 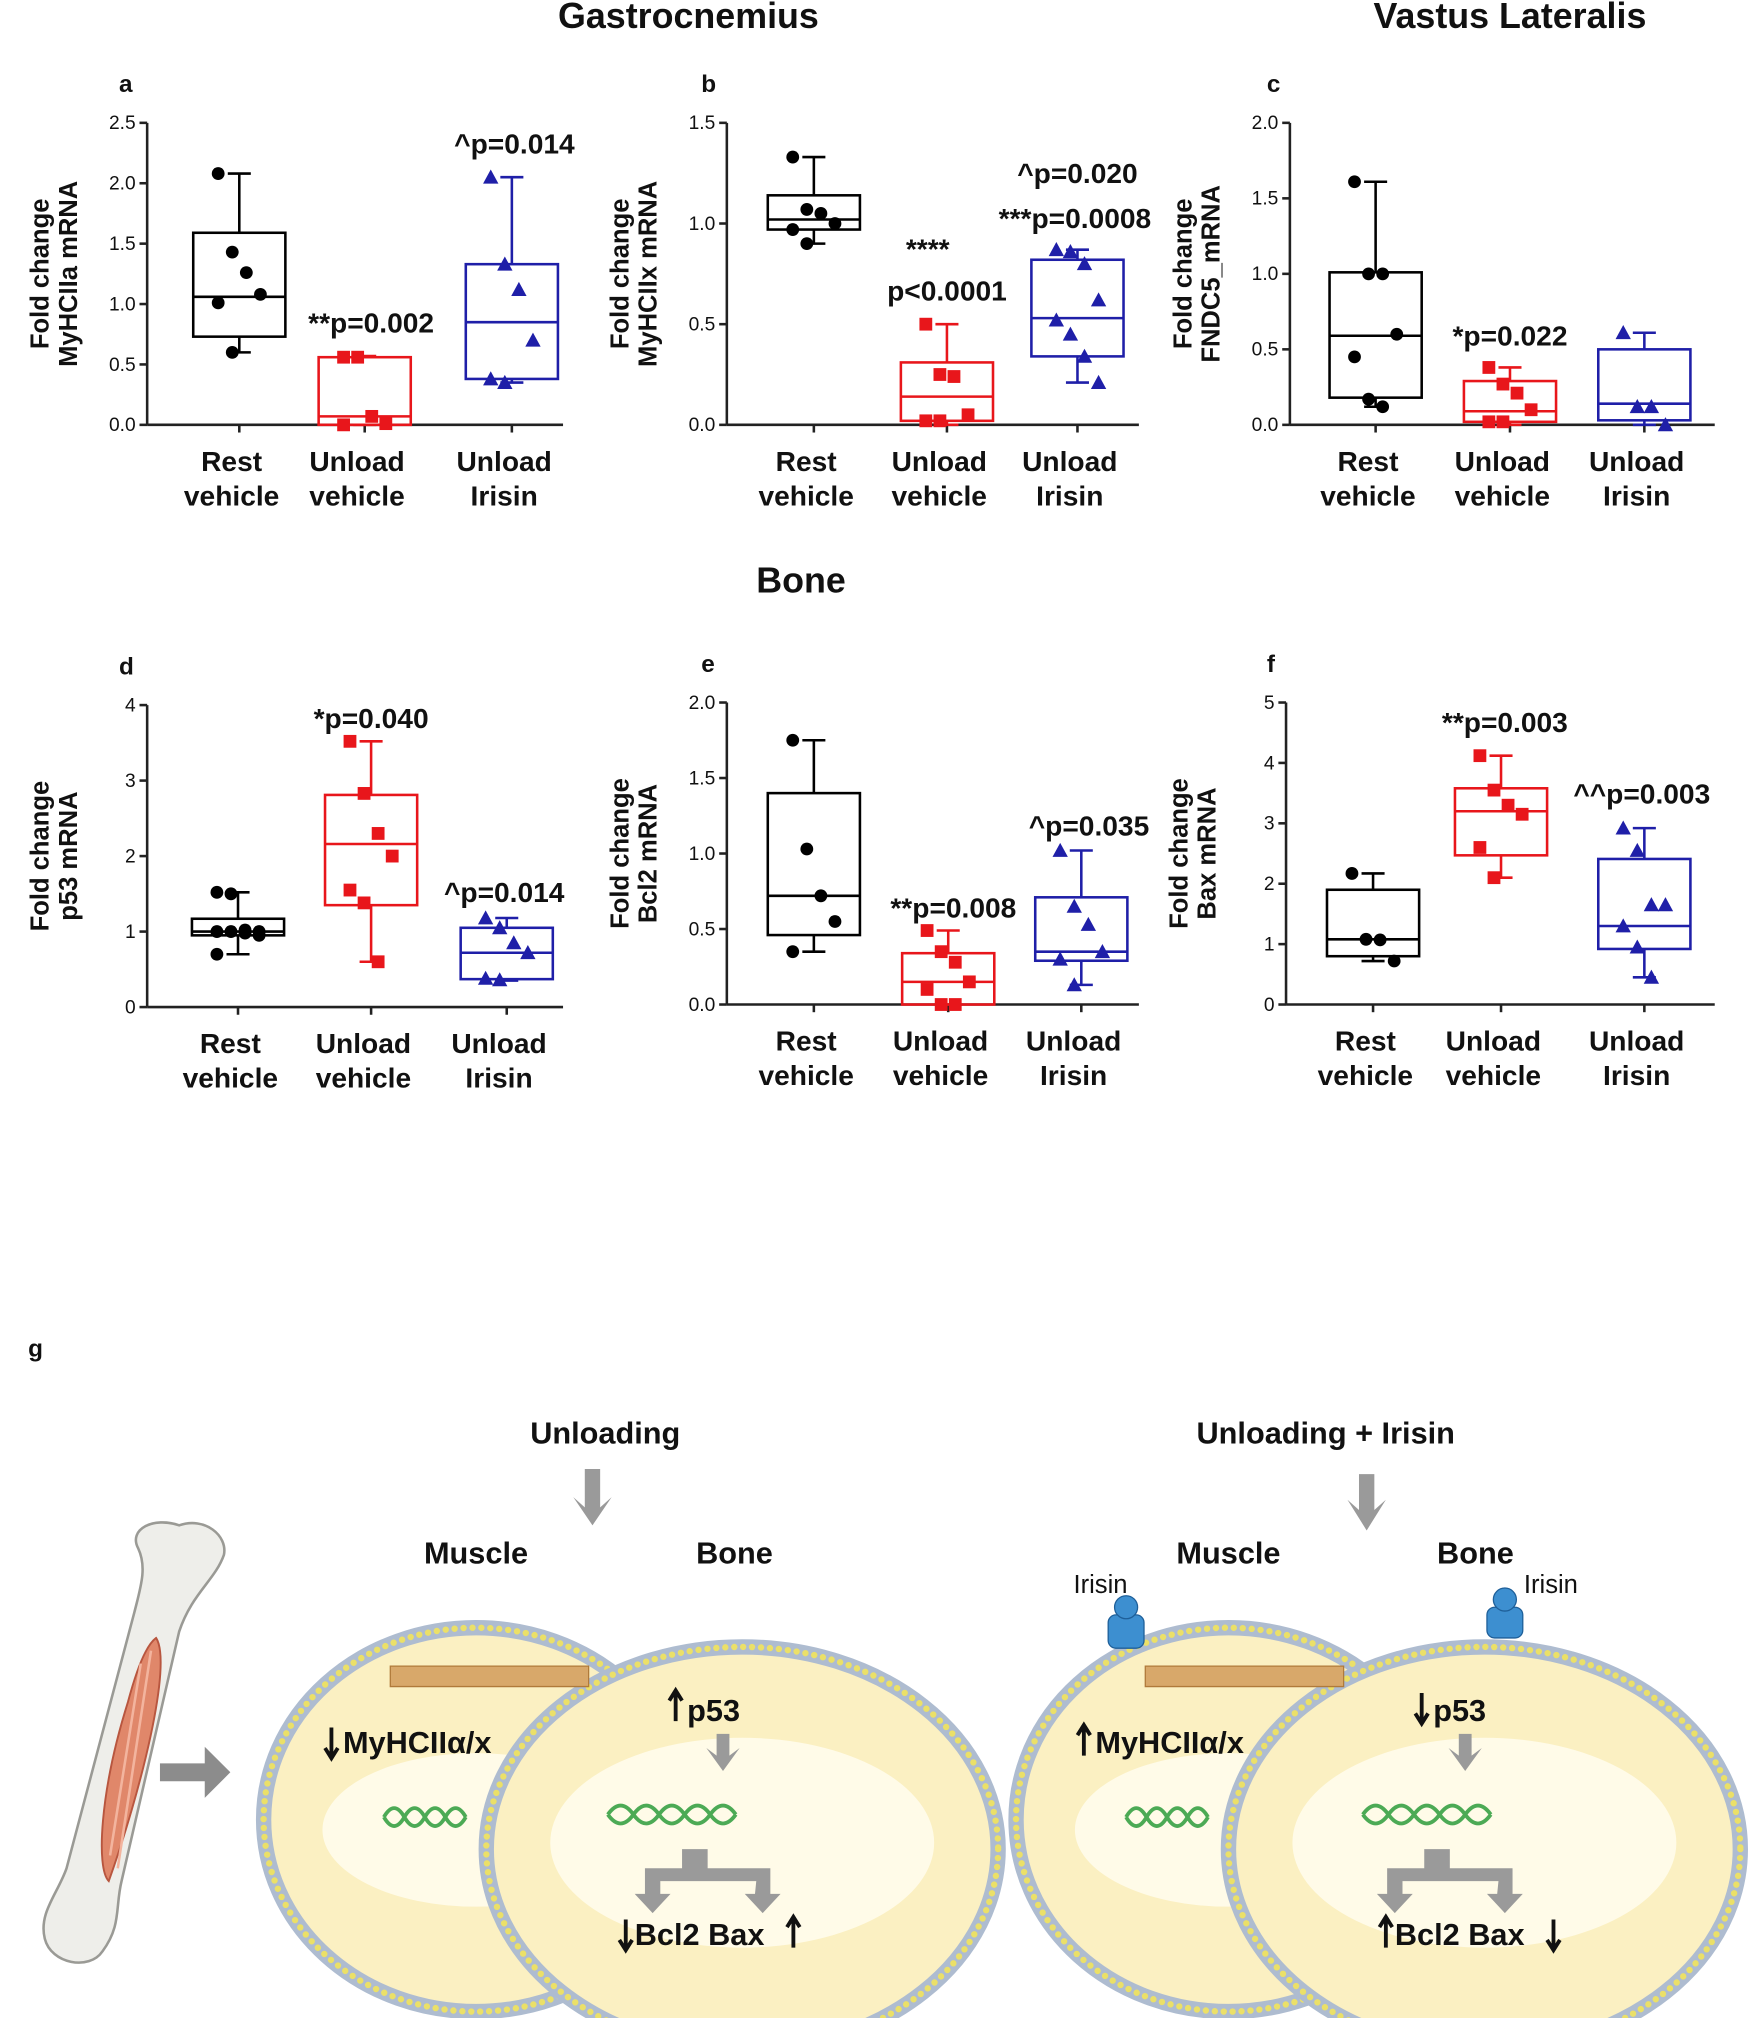 What do you see at coordinates (1641, 794) in the screenshot?
I see `annotation: ^^p=0.003` at bounding box center [1641, 794].